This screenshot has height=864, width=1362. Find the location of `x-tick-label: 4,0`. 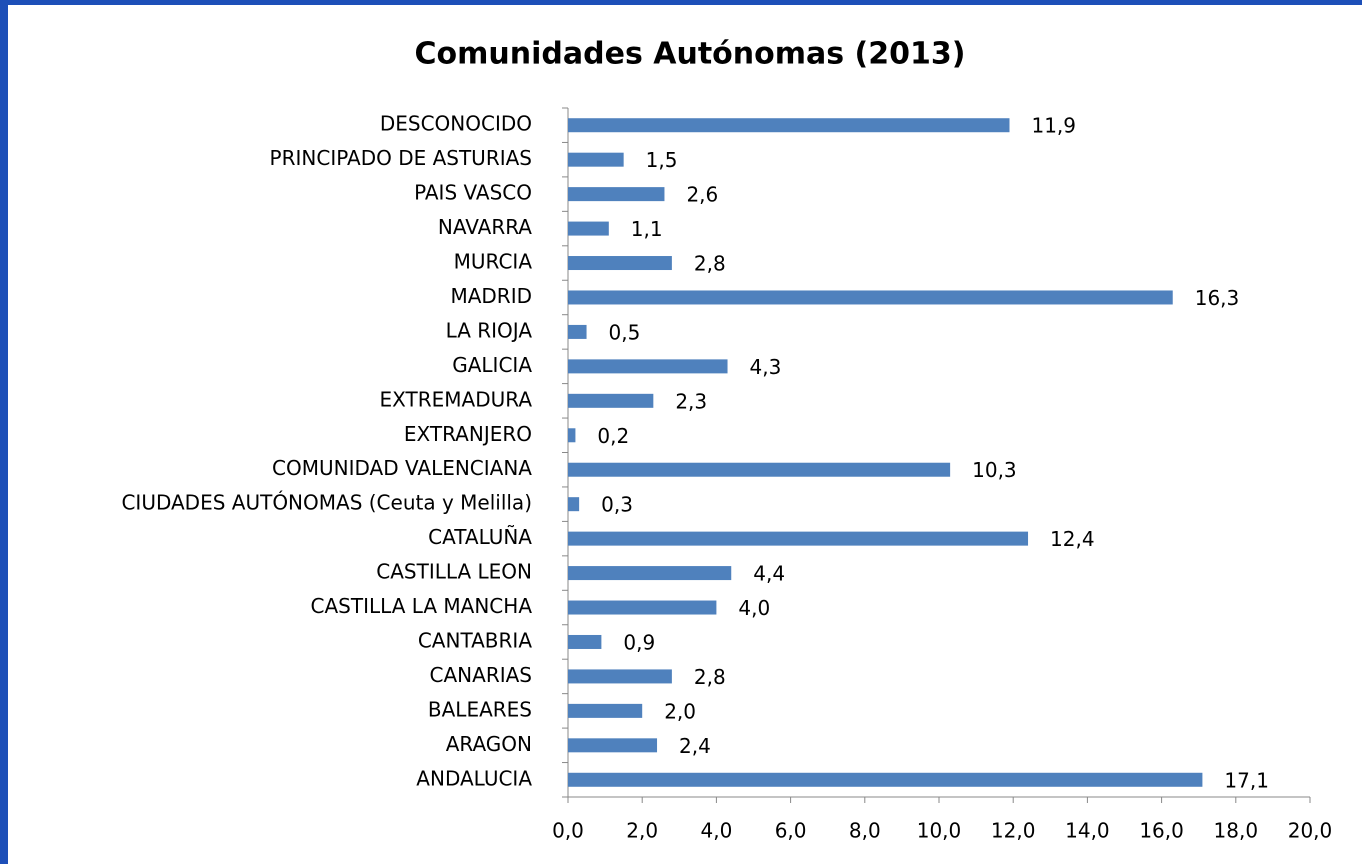

x-tick-label: 4,0 is located at coordinates (716, 831).